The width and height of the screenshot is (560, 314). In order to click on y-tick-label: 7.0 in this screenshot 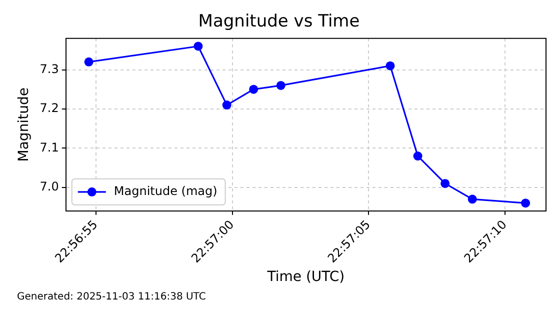, I will do `click(49, 187)`.